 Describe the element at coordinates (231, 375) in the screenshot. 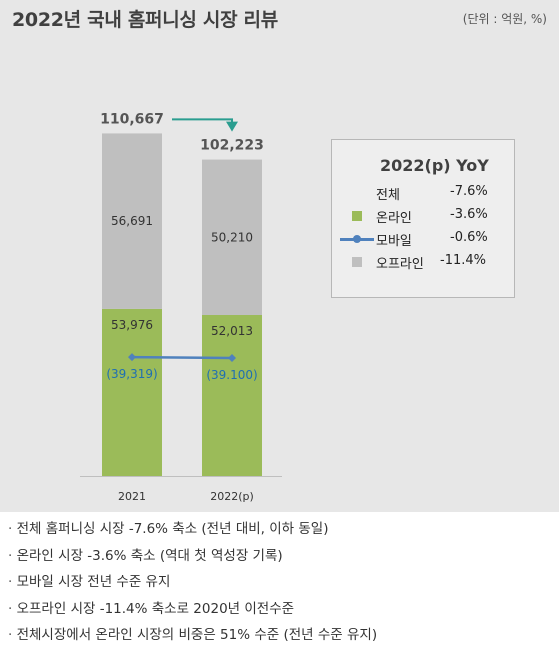

I see `mobile-label-1: (39.100)` at that location.